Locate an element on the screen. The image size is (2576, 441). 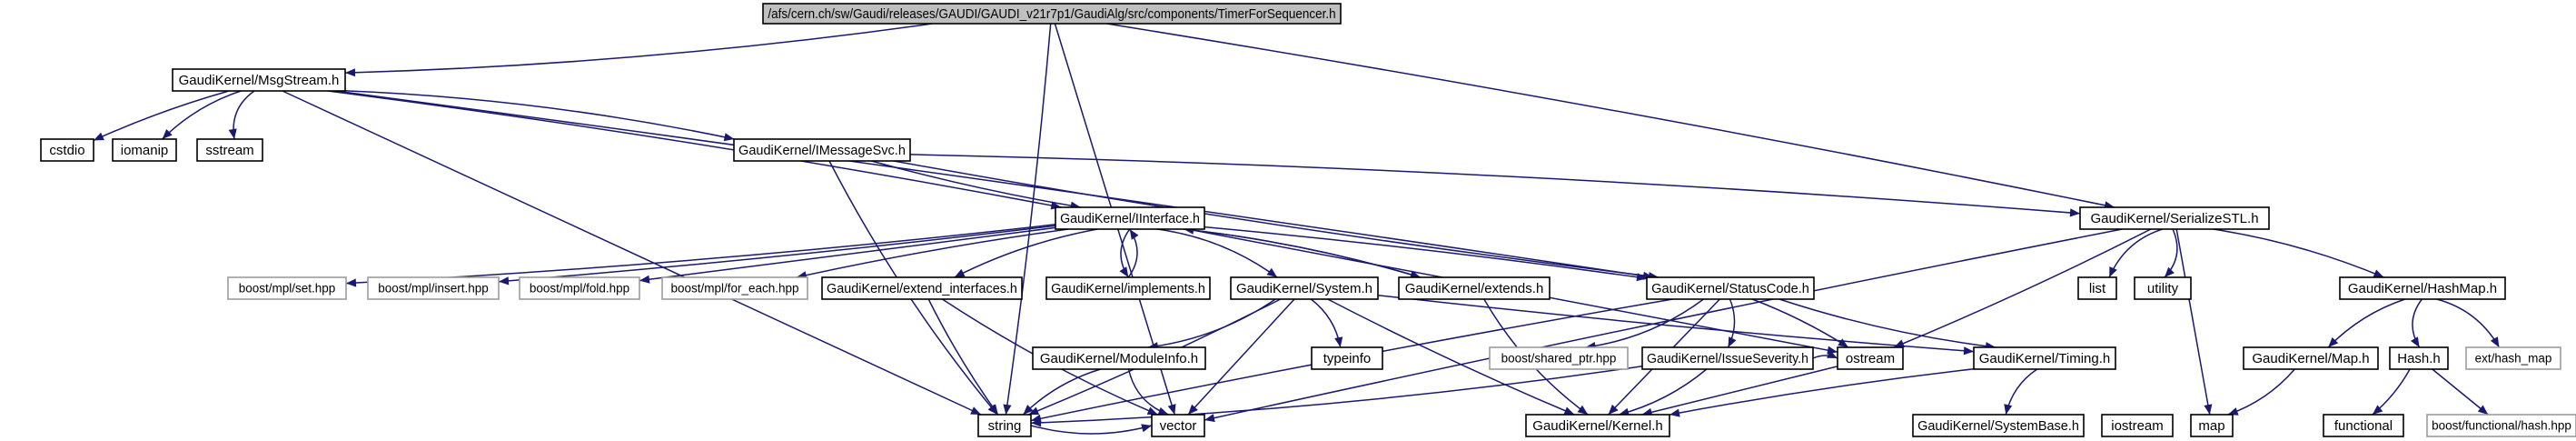
node-box-statuscode is located at coordinates (1730, 288).